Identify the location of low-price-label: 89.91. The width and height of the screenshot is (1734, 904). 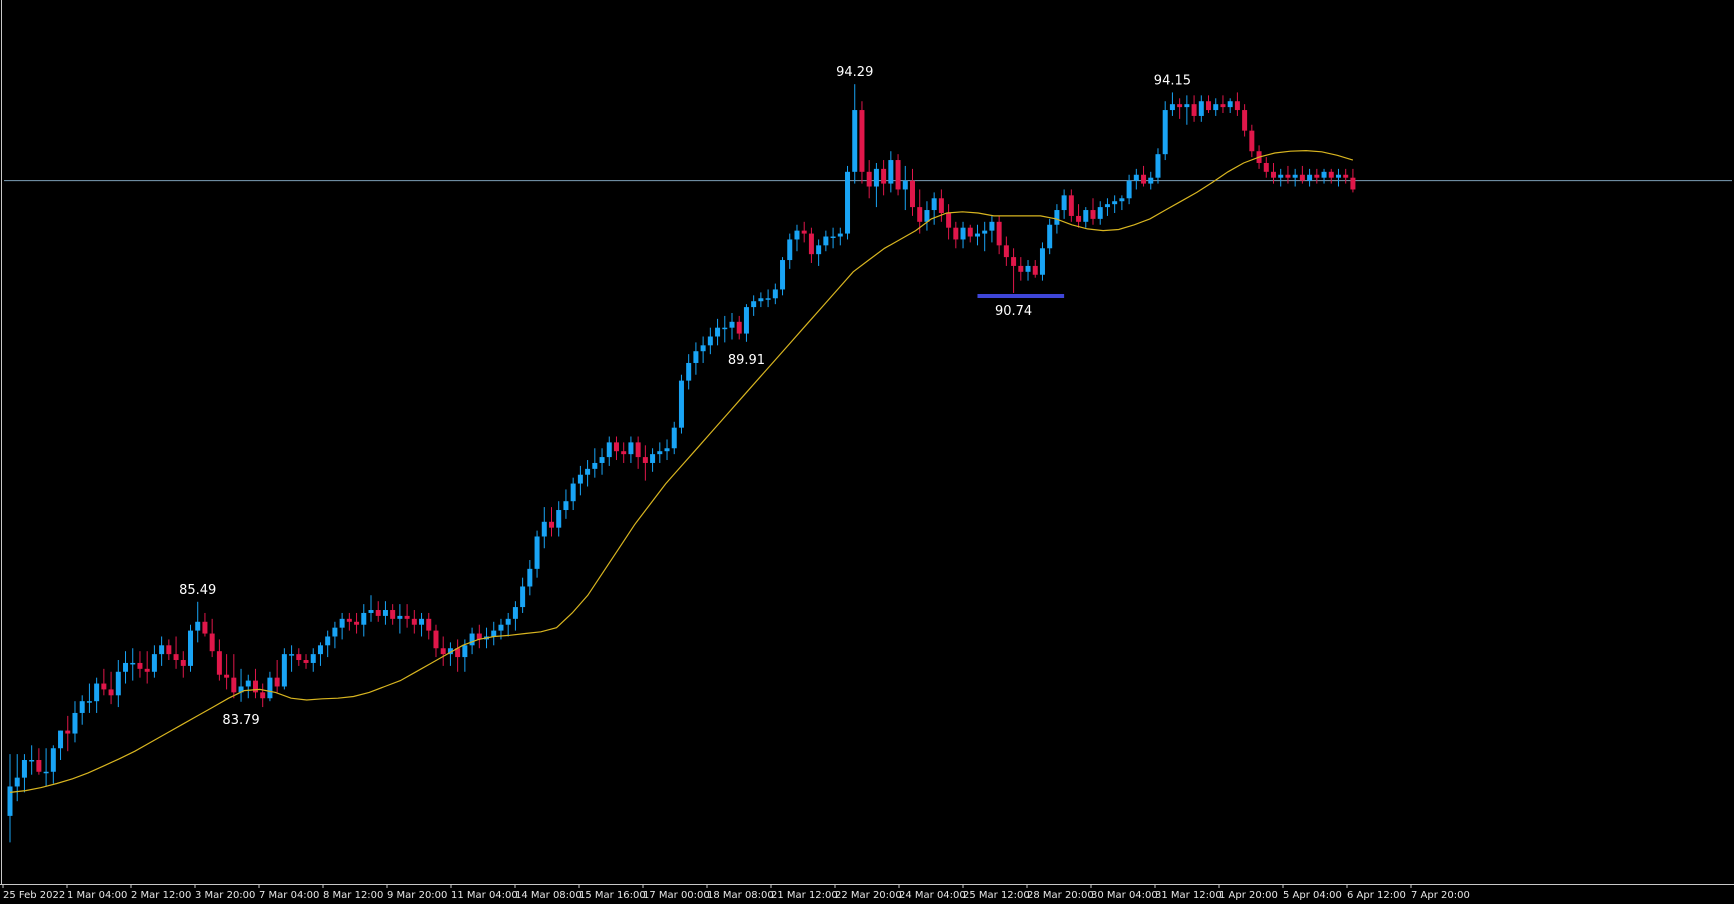
(746, 360).